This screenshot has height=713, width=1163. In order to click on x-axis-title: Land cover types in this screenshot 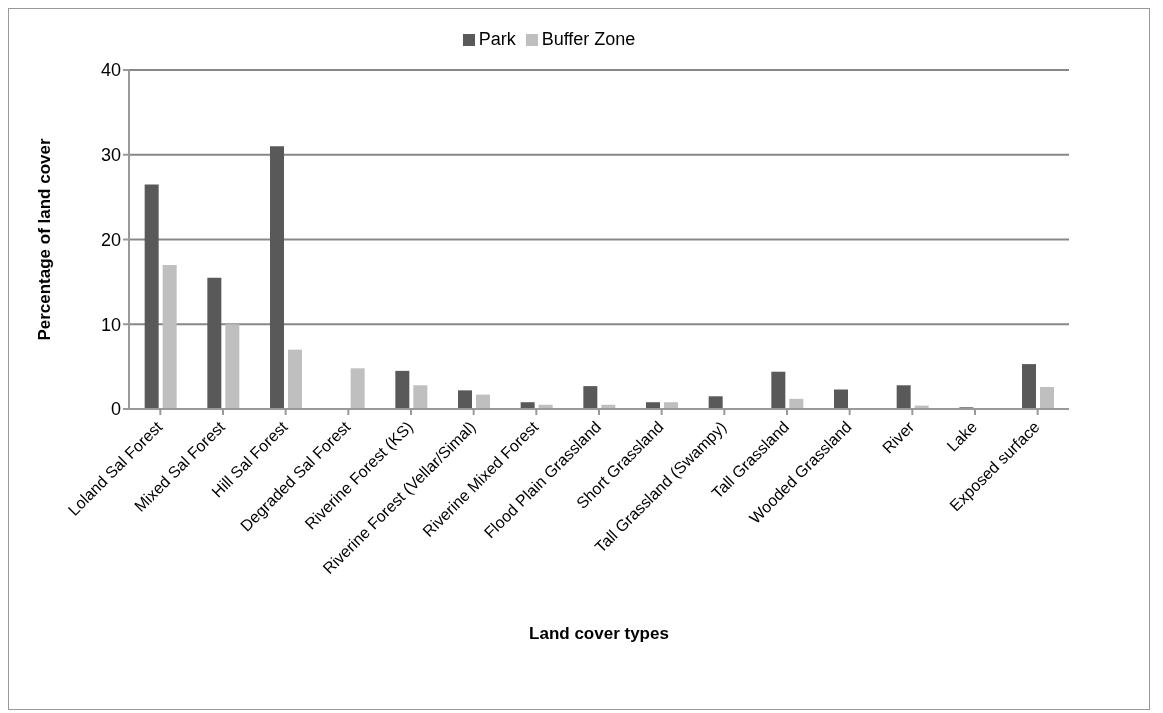, I will do `click(599, 633)`.